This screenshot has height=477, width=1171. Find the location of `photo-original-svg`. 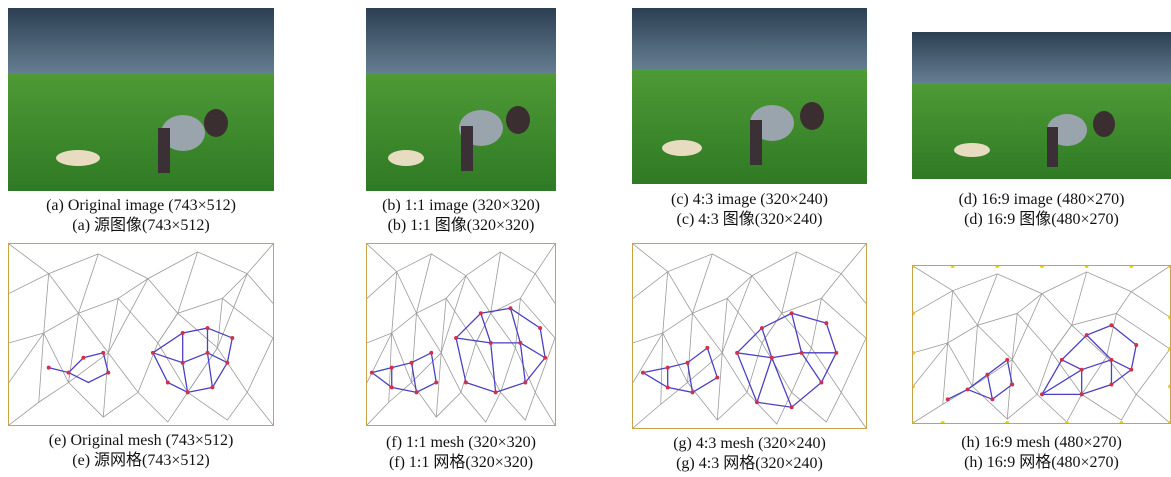

photo-original-svg is located at coordinates (141, 99).